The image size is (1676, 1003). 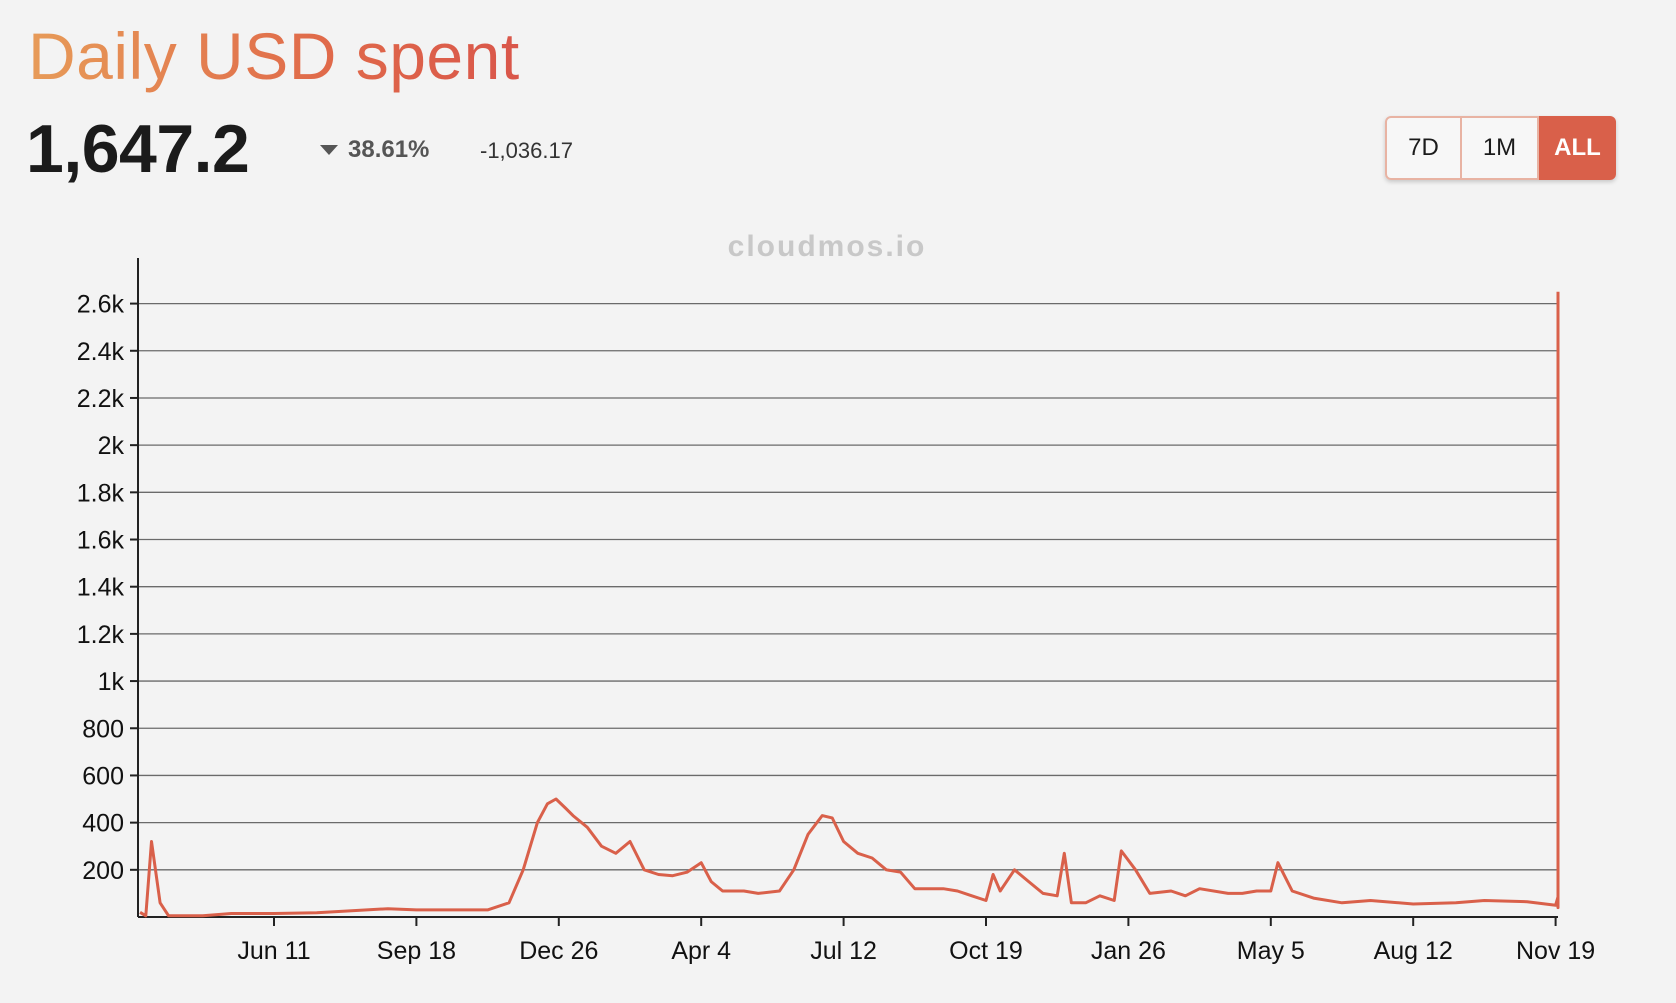 I want to click on down-triangle-icon, so click(x=329, y=150).